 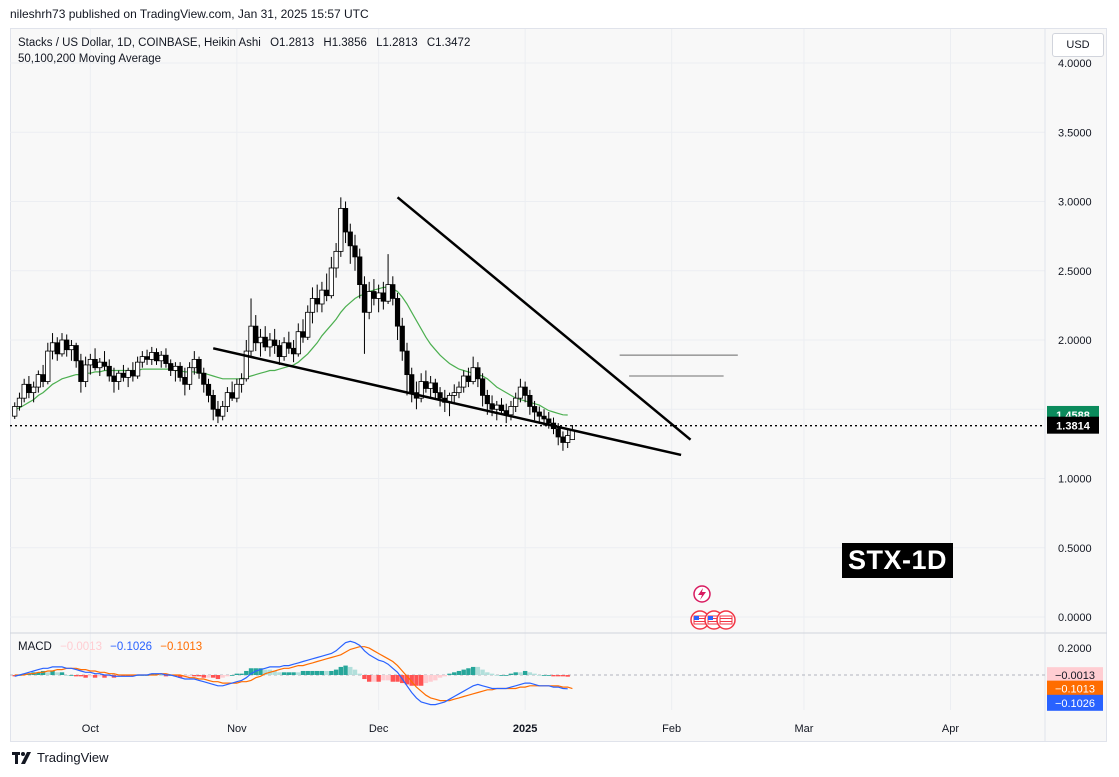 I want to click on tradingview-logo: TradingView, so click(x=60, y=757).